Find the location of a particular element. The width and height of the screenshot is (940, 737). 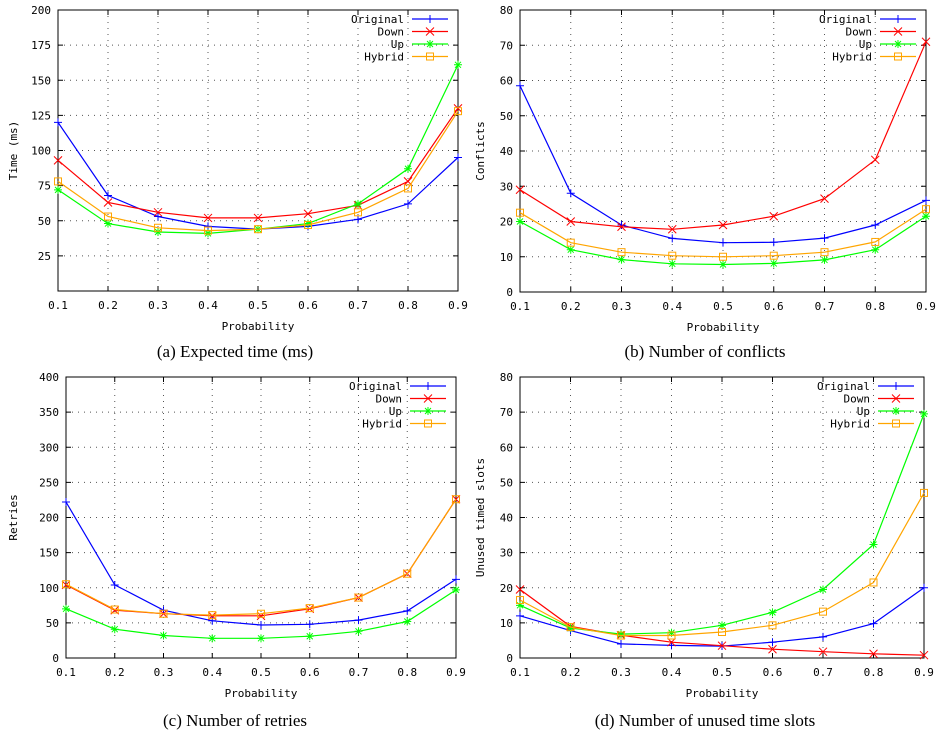

caption-expected-time: (a) Expected time (ms) is located at coordinates (235, 351).